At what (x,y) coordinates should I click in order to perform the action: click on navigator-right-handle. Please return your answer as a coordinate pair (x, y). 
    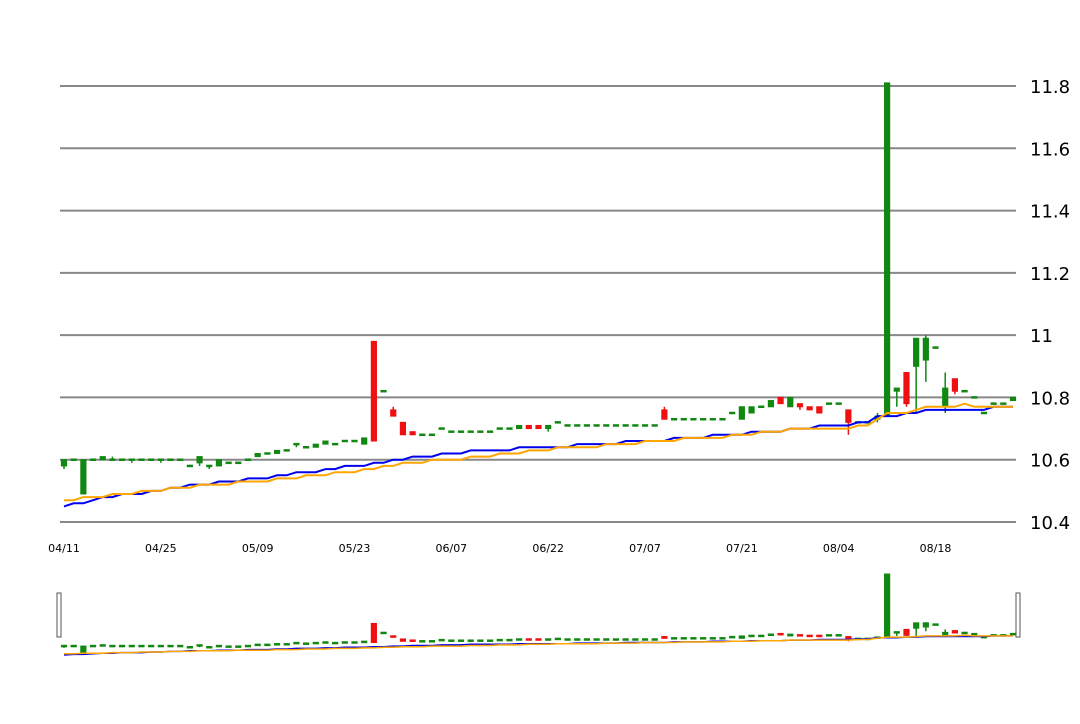
    Looking at the image, I should click on (1018, 615).